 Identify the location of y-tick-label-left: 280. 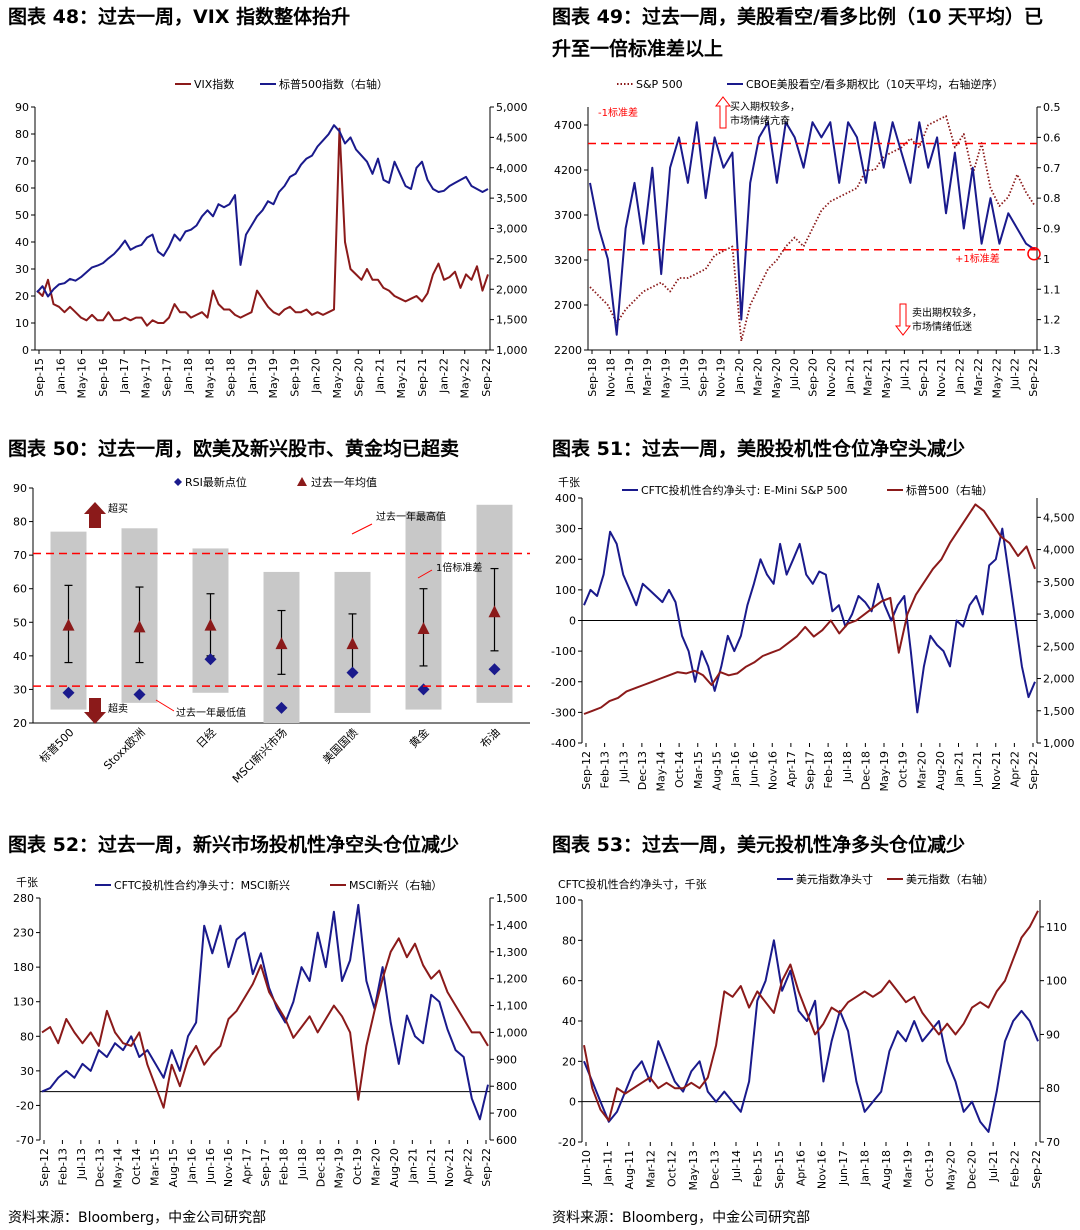
(23, 898).